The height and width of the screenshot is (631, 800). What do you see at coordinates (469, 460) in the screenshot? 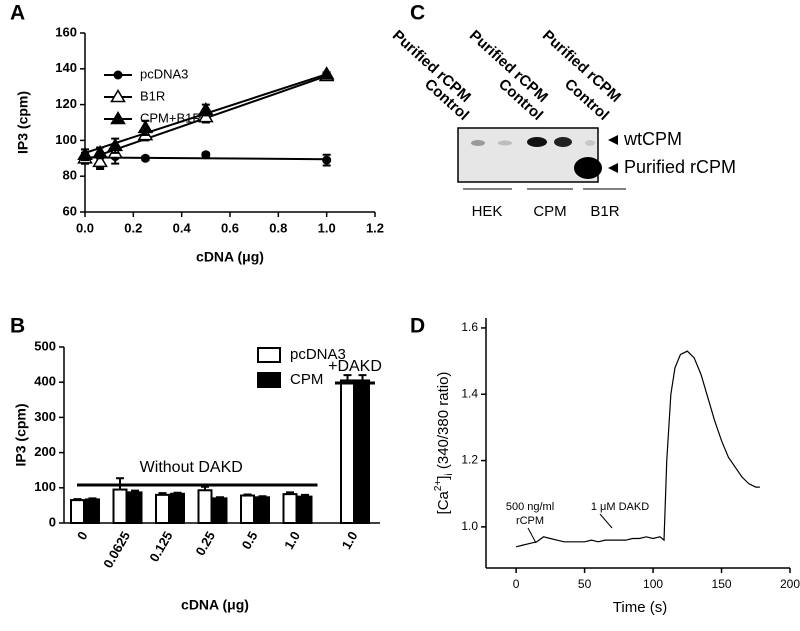
I see `y-tick-label: 1.2` at bounding box center [469, 460].